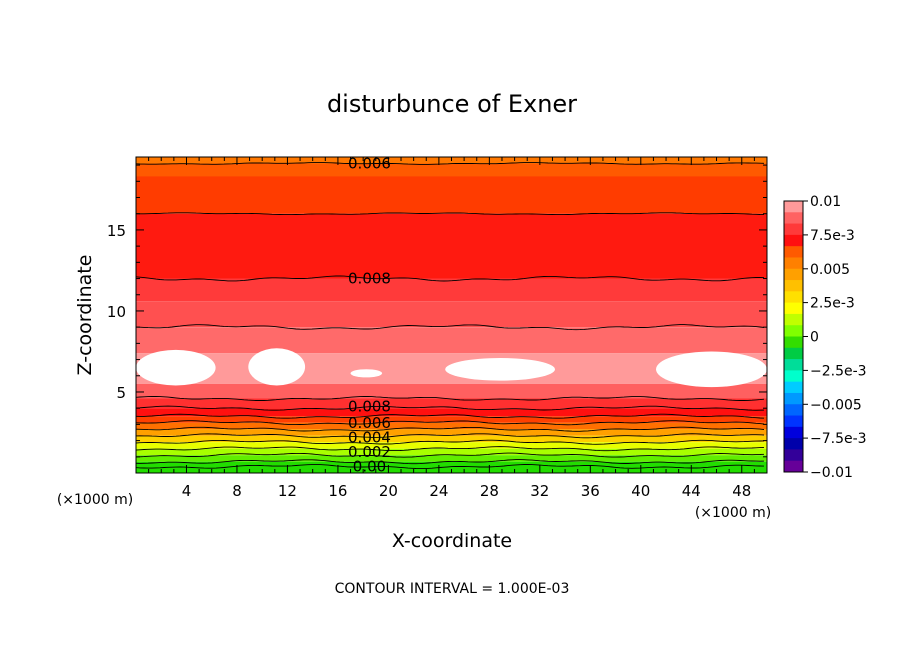 This screenshot has width=904, height=654. Describe the element at coordinates (85, 315) in the screenshot. I see `y-axis-label: Z-coordinate` at that location.